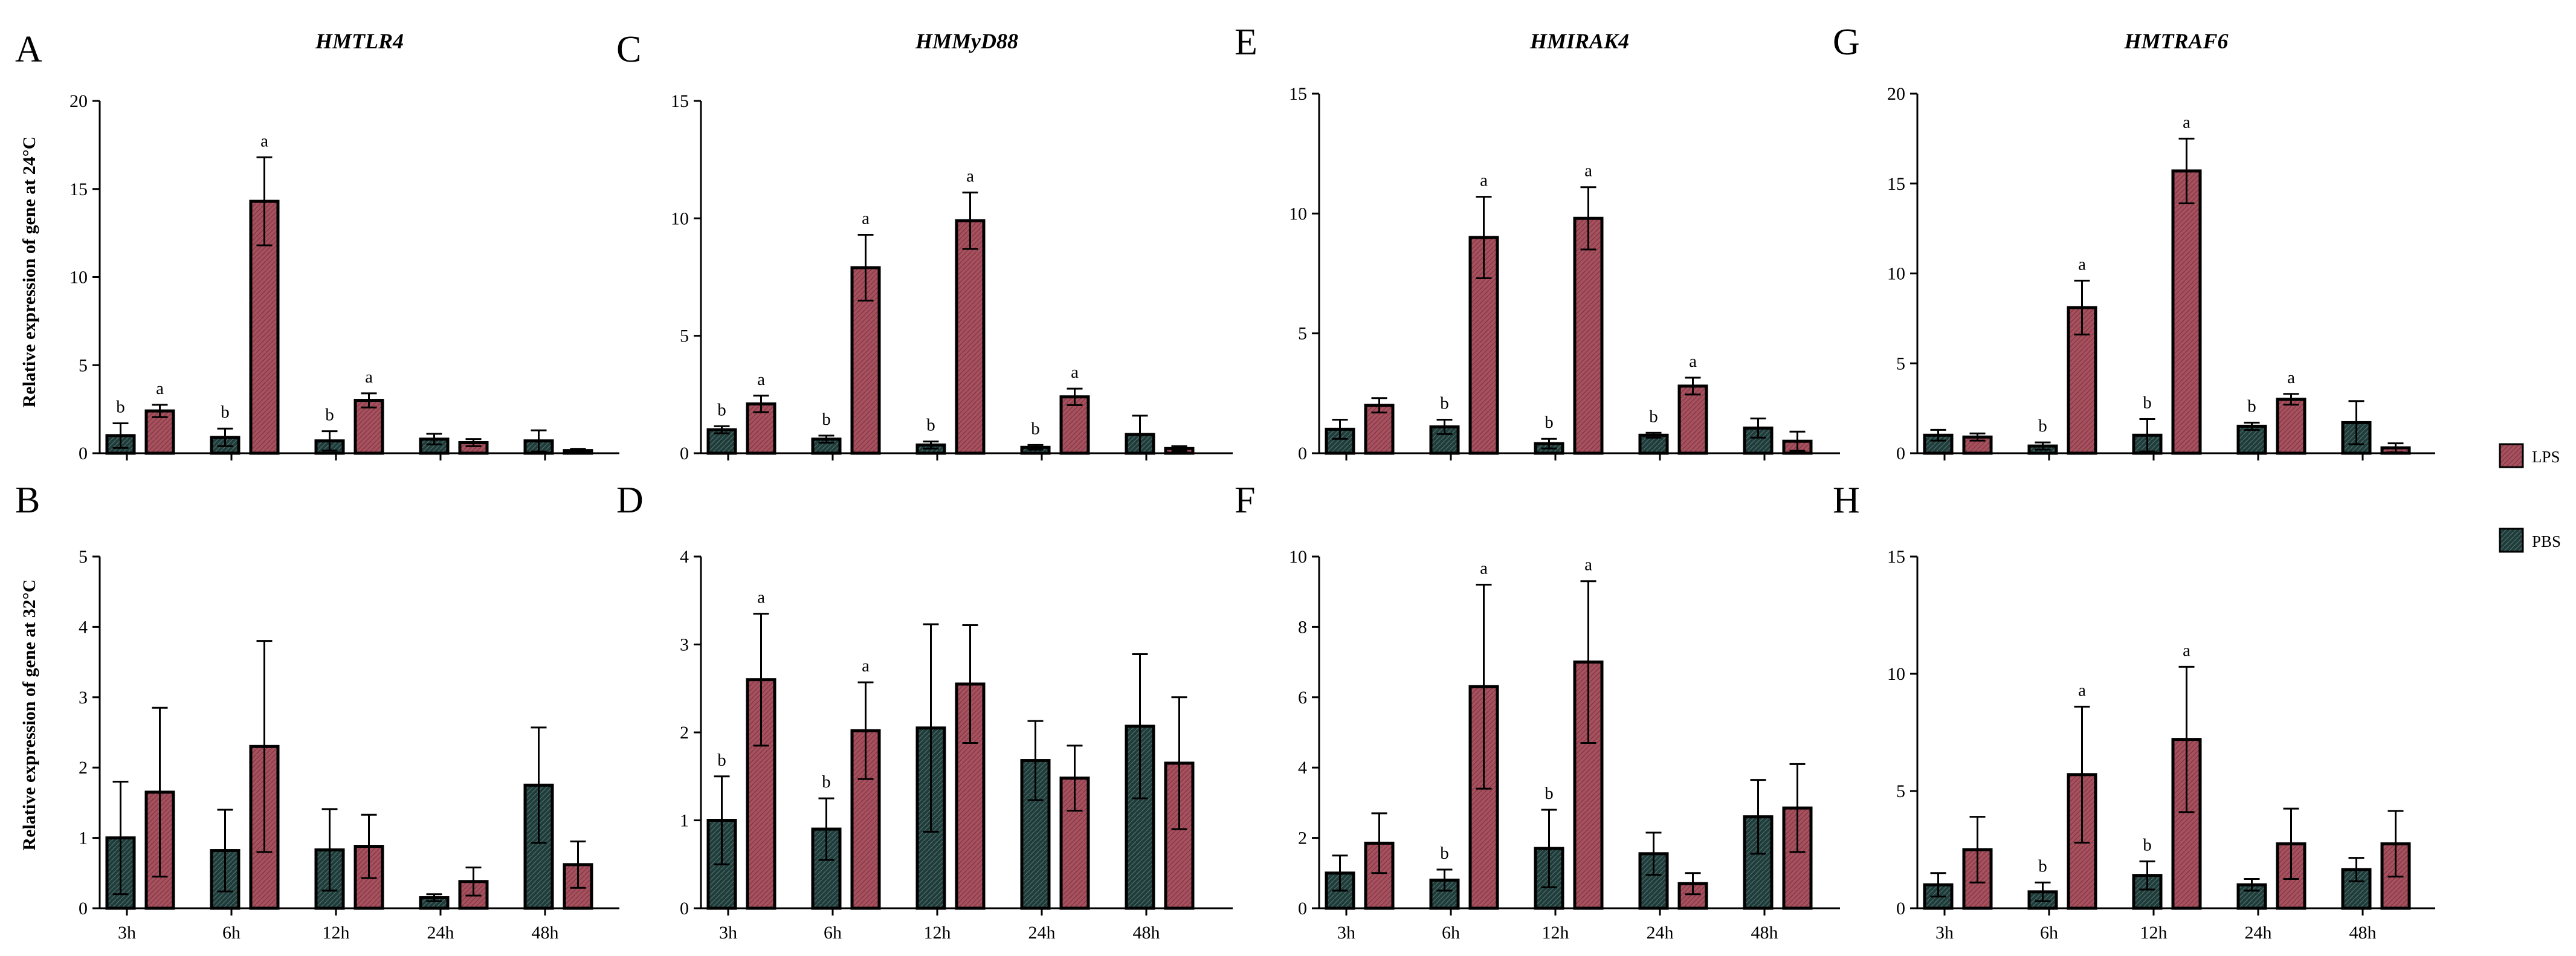  I want to click on panel-title: HMIRAK4, so click(1579, 41).